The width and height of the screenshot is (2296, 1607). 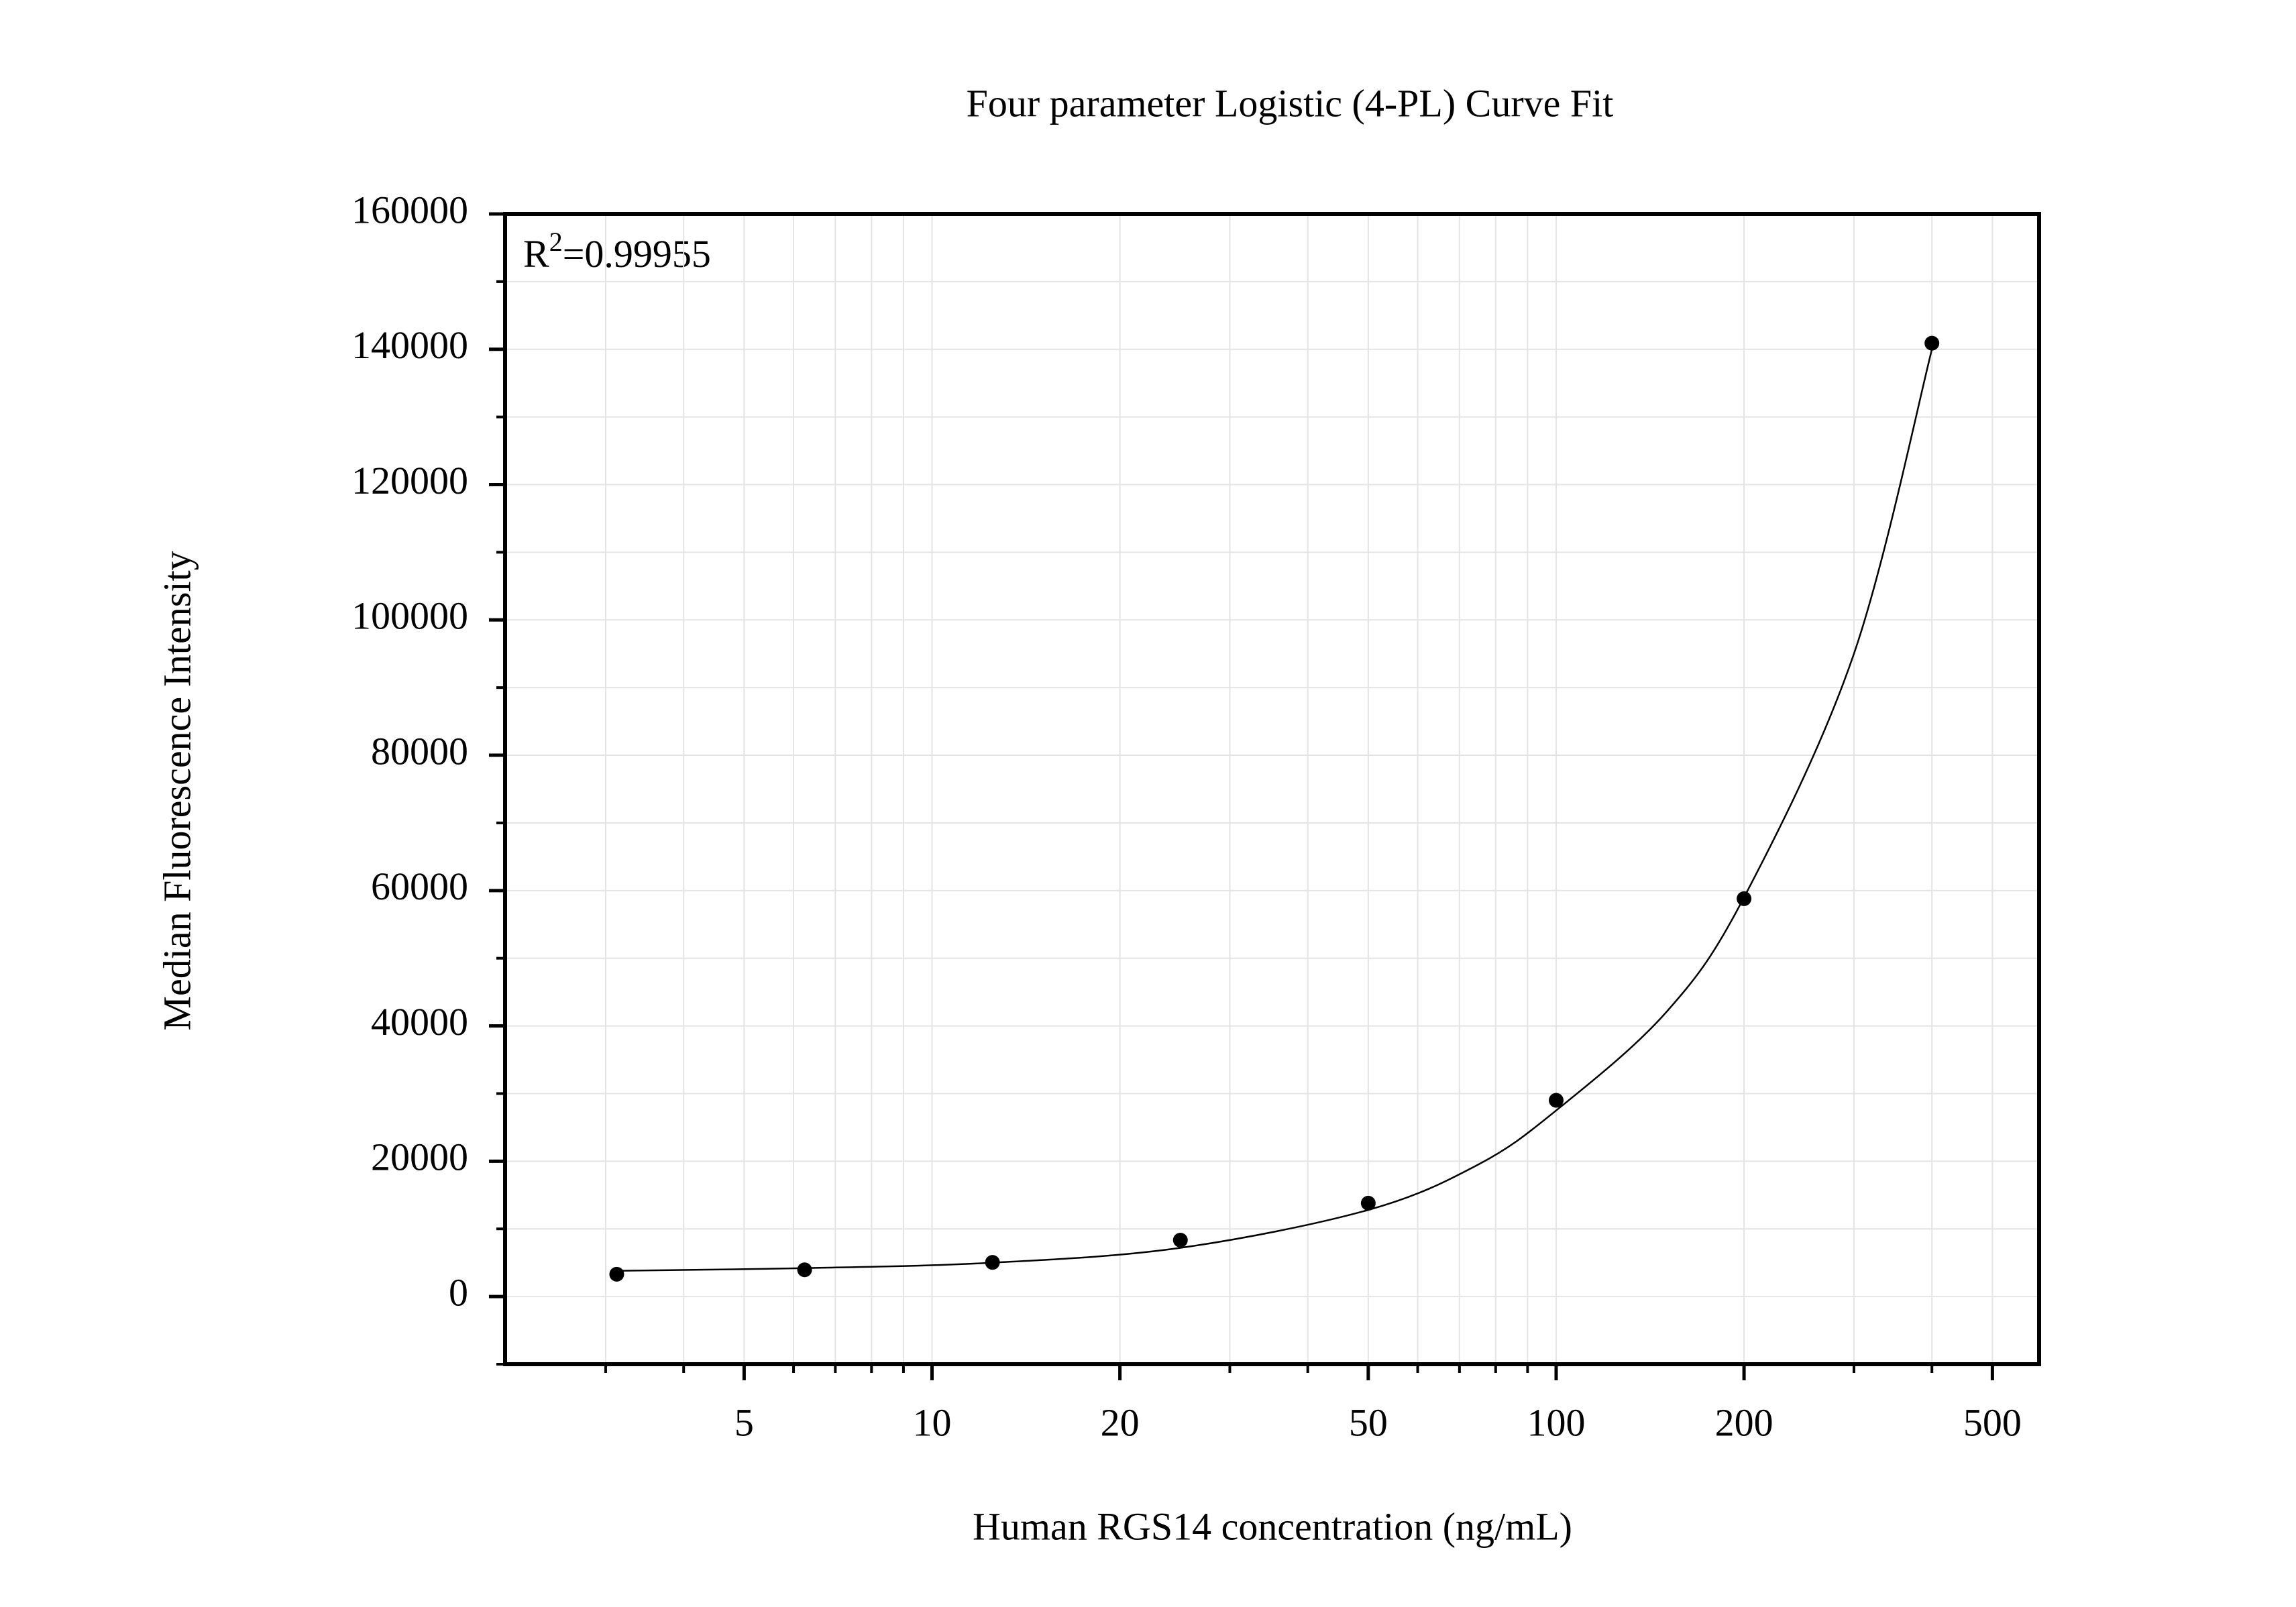 I want to click on annotation: R2=0.99955, so click(x=617, y=251).